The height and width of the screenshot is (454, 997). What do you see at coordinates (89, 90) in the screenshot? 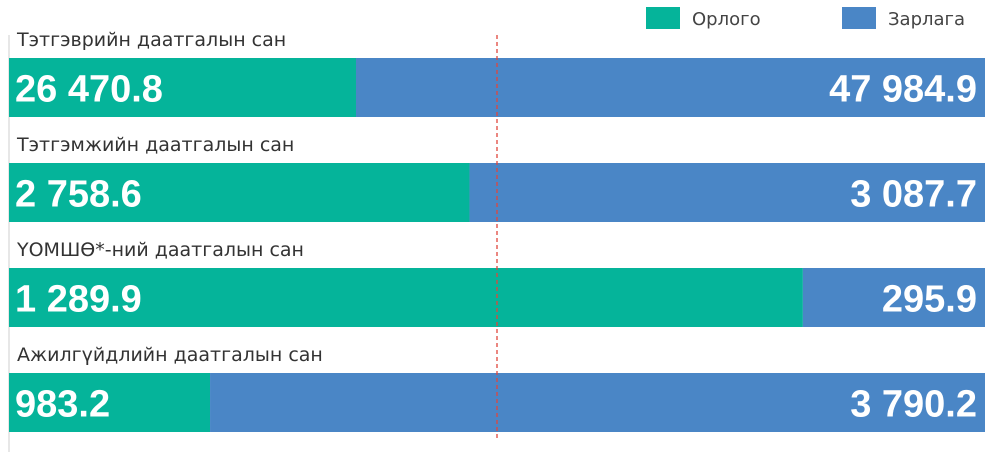
I see `value-label-income-0: 26 470.8` at bounding box center [89, 90].